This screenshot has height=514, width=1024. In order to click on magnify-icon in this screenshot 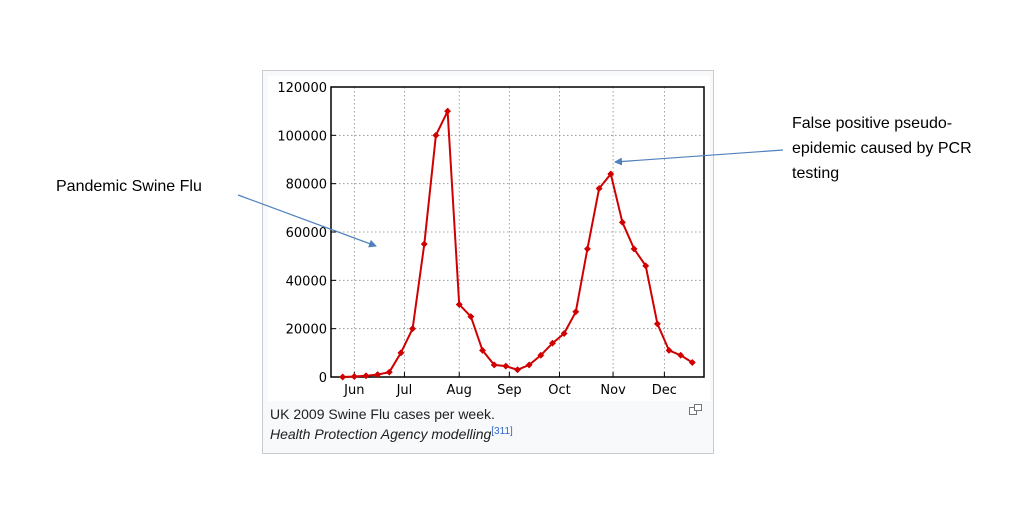, I will do `click(695, 409)`.